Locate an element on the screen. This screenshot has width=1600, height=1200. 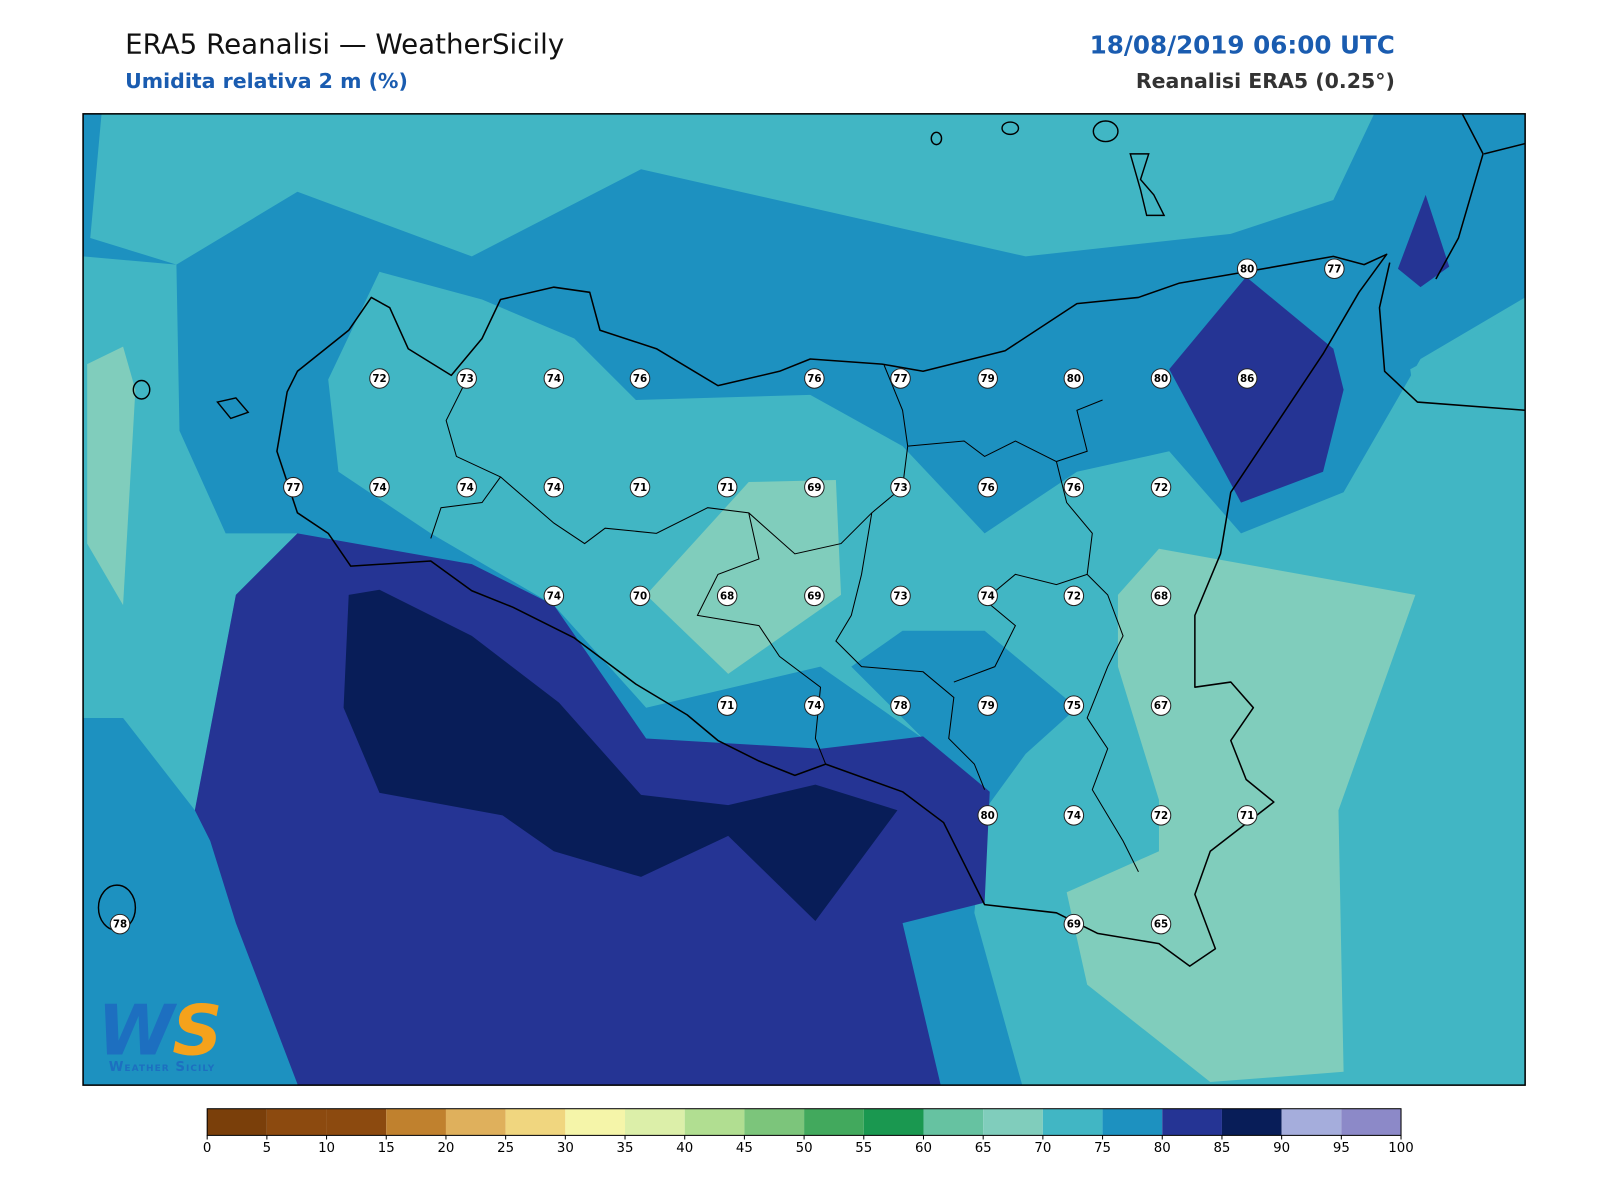
station-value: 86 is located at coordinates (1247, 379).